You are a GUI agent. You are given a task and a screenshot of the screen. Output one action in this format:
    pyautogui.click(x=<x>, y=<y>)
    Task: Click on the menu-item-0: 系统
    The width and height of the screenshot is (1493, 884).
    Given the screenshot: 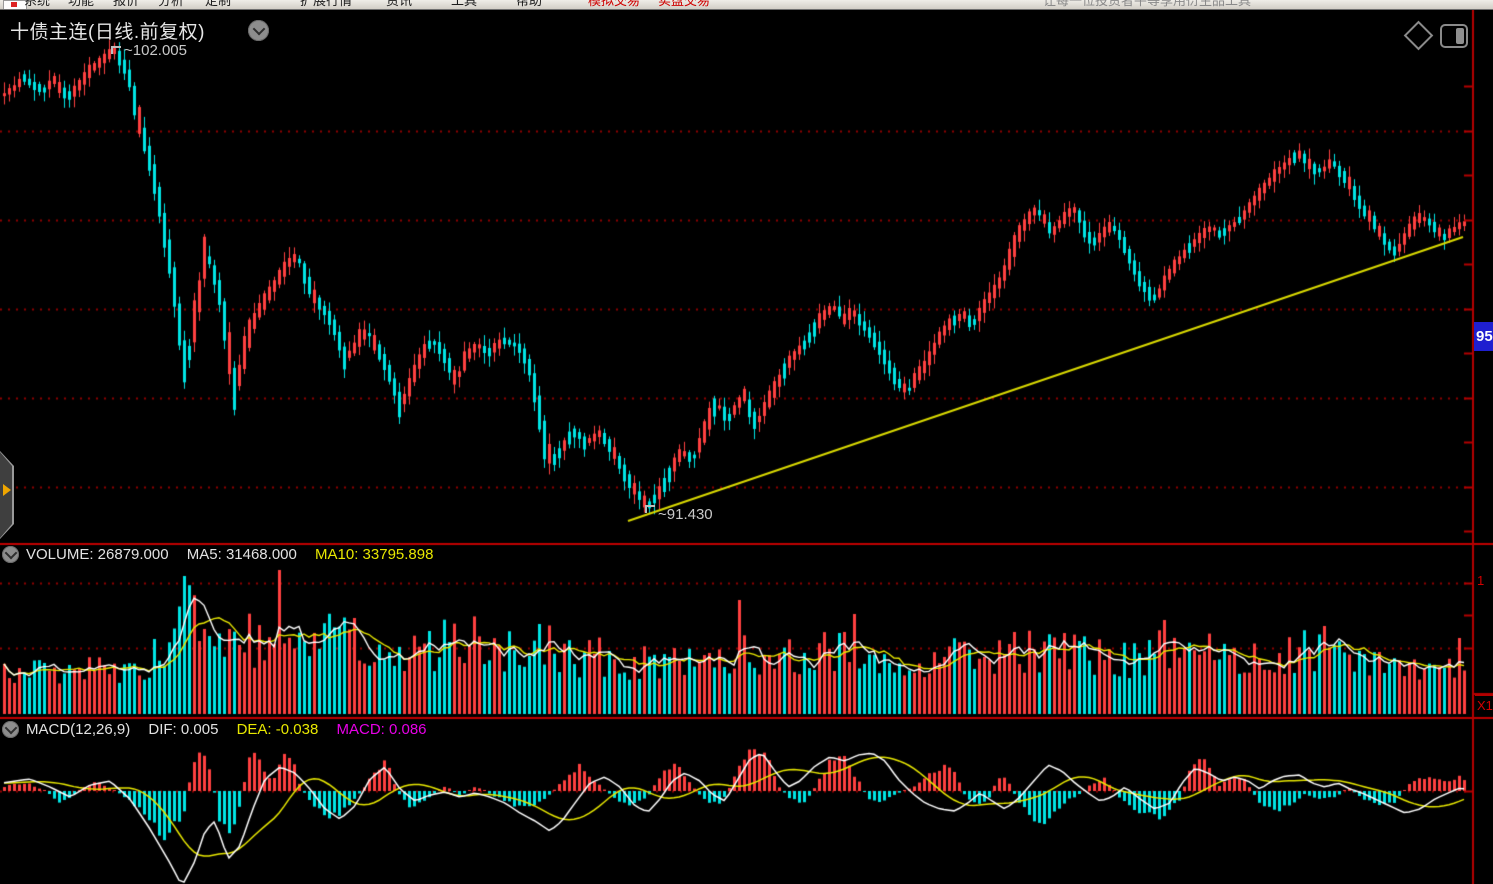 What is the action you would take?
    pyautogui.click(x=37, y=4)
    